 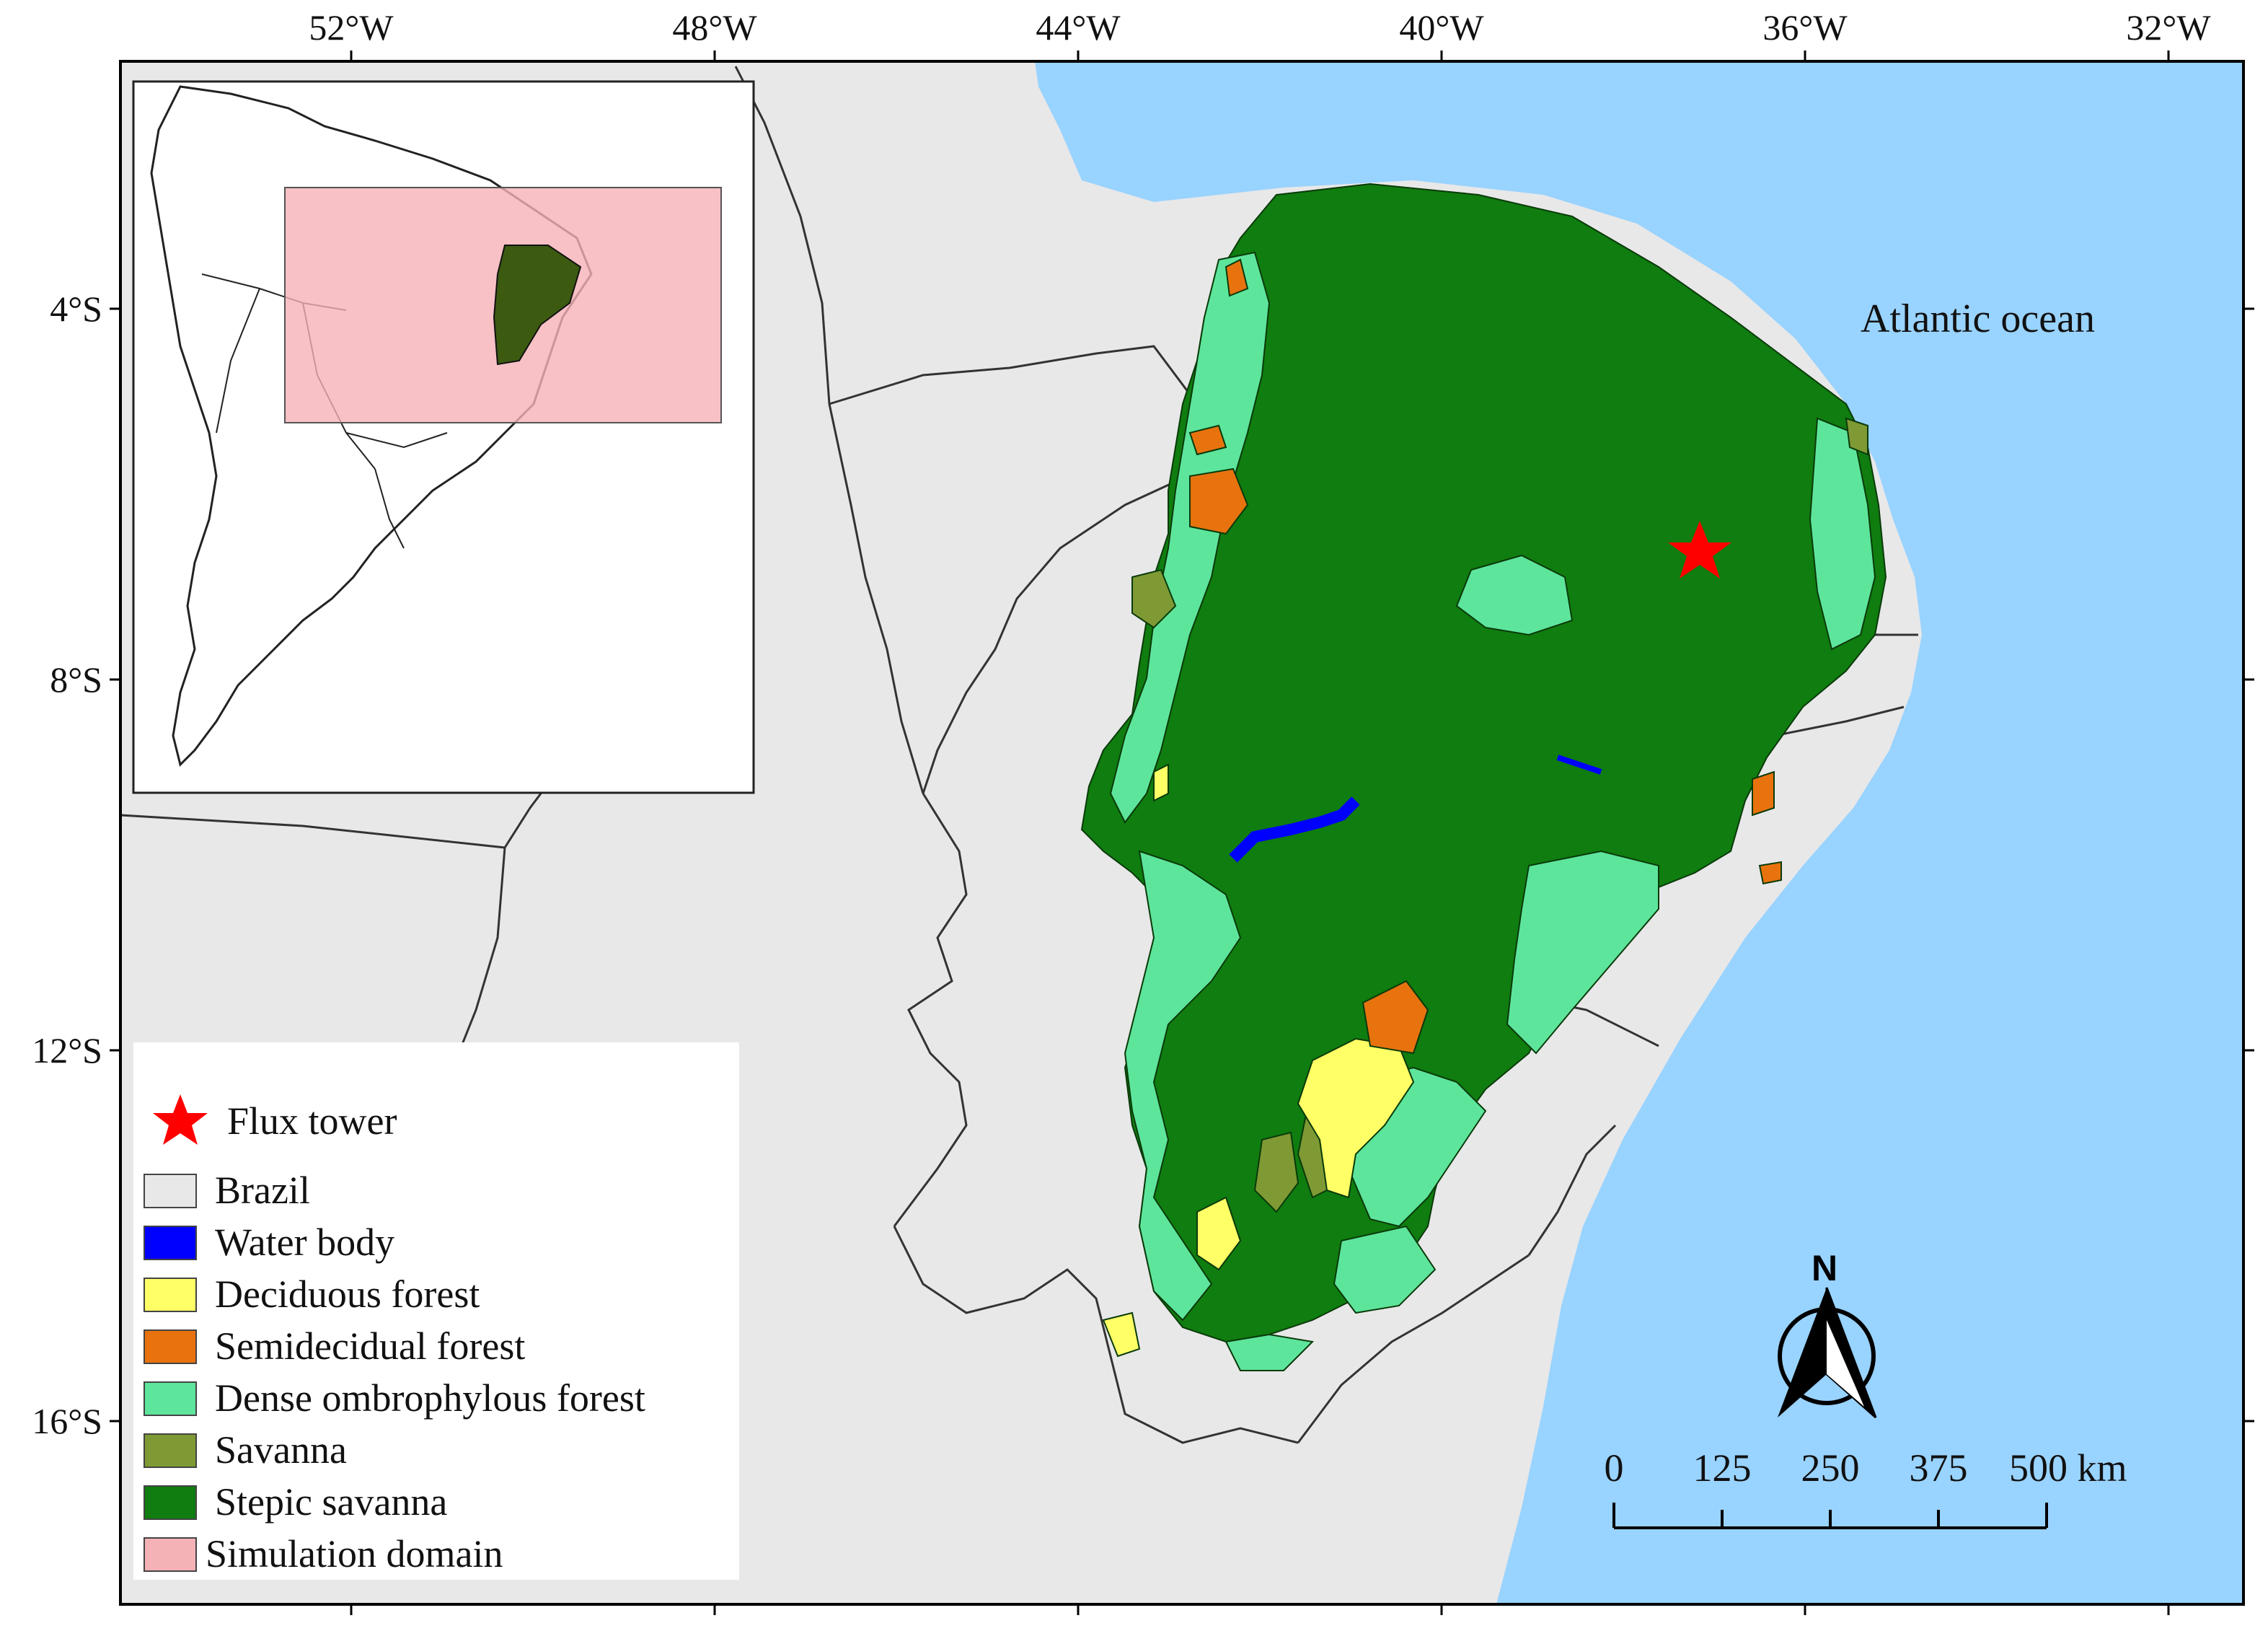 I want to click on legend-swatch-simulation-domain, so click(x=170, y=1554).